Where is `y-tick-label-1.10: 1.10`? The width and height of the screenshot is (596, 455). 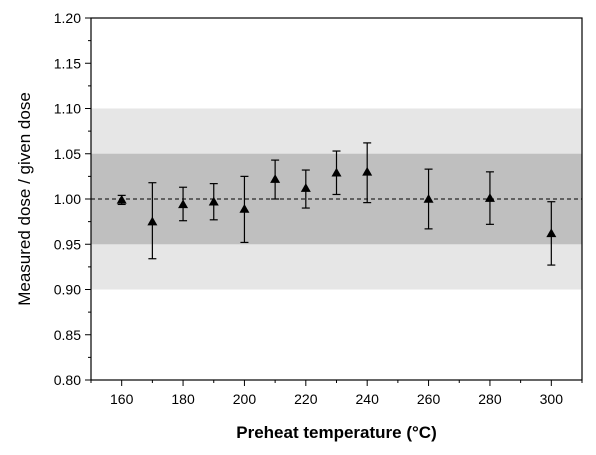
y-tick-label-1.10: 1.10 is located at coordinates (67, 109).